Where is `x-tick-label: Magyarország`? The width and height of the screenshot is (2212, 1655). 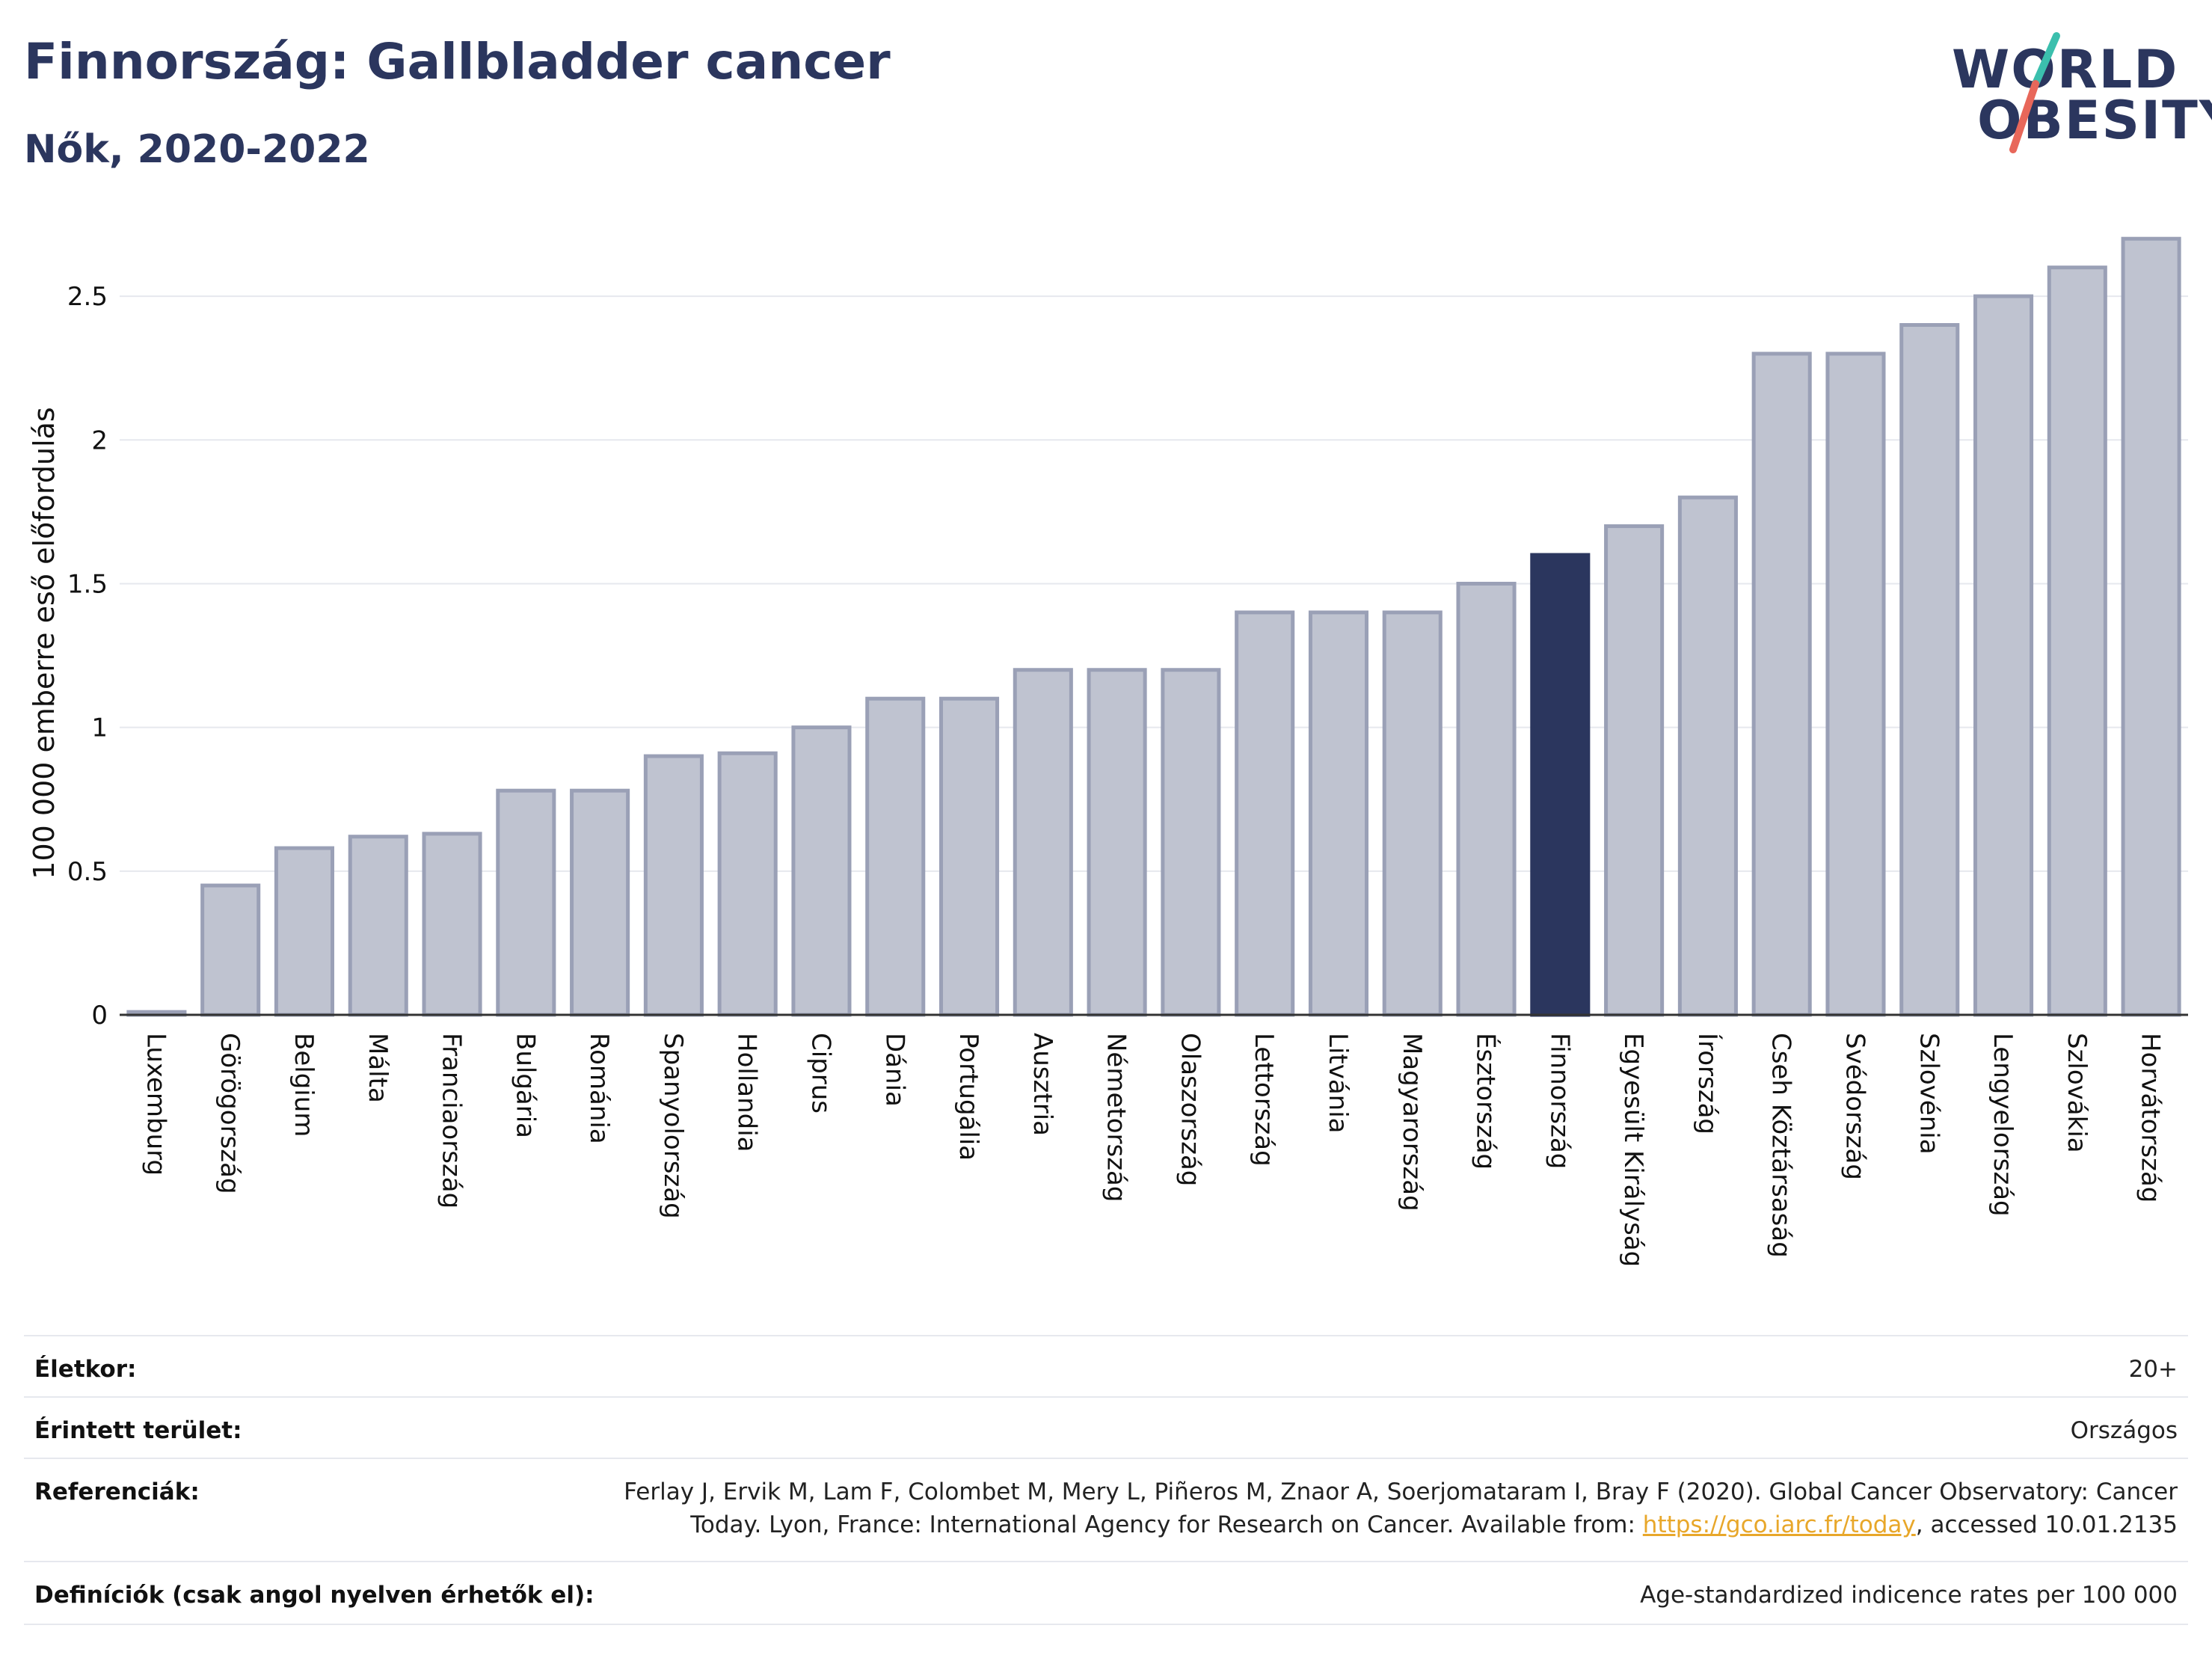 x-tick-label: Magyarország is located at coordinates (1412, 1122).